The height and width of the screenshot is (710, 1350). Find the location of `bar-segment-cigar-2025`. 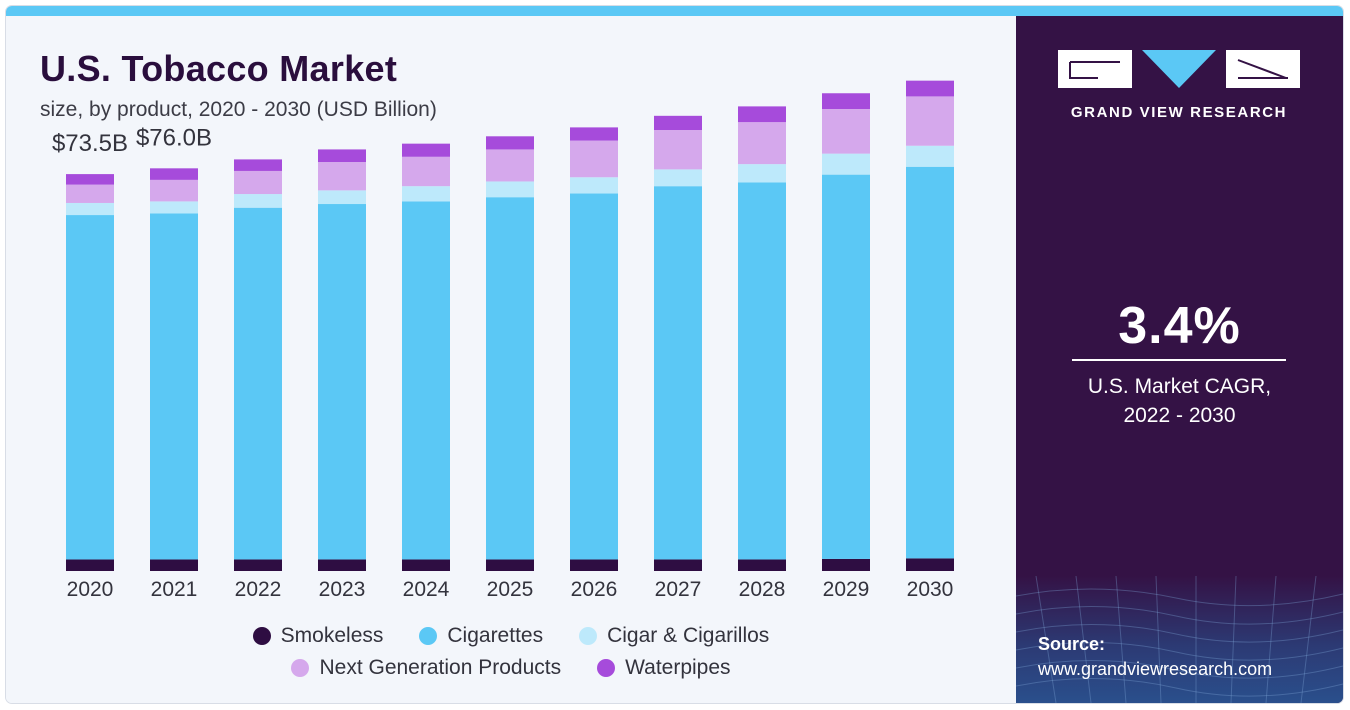

bar-segment-cigar-2025 is located at coordinates (510, 189).